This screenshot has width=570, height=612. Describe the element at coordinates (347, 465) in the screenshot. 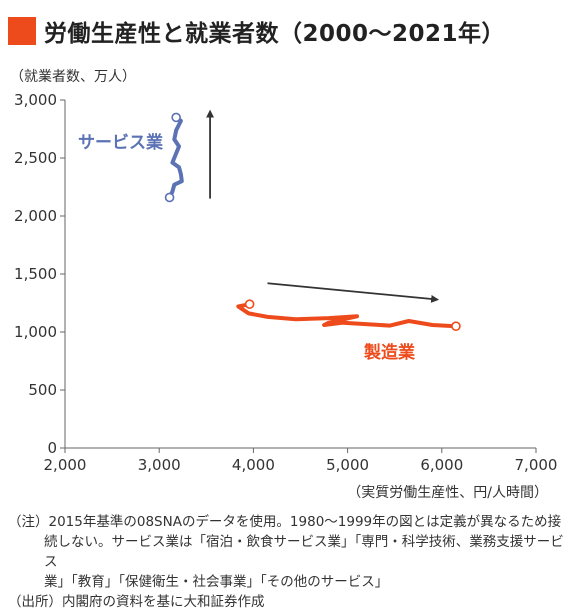

I see `x-tick-label: 5,000` at that location.